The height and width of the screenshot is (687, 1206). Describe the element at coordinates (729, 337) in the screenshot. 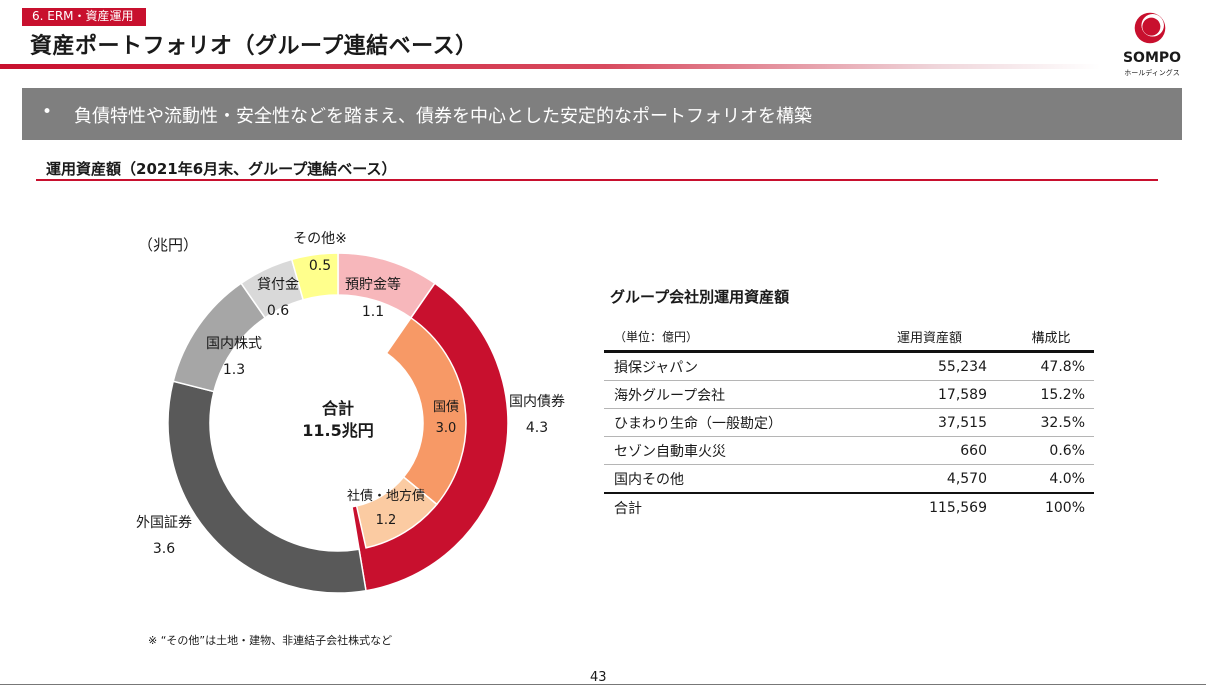

I see `table-header-unit: （単位：億円）` at that location.